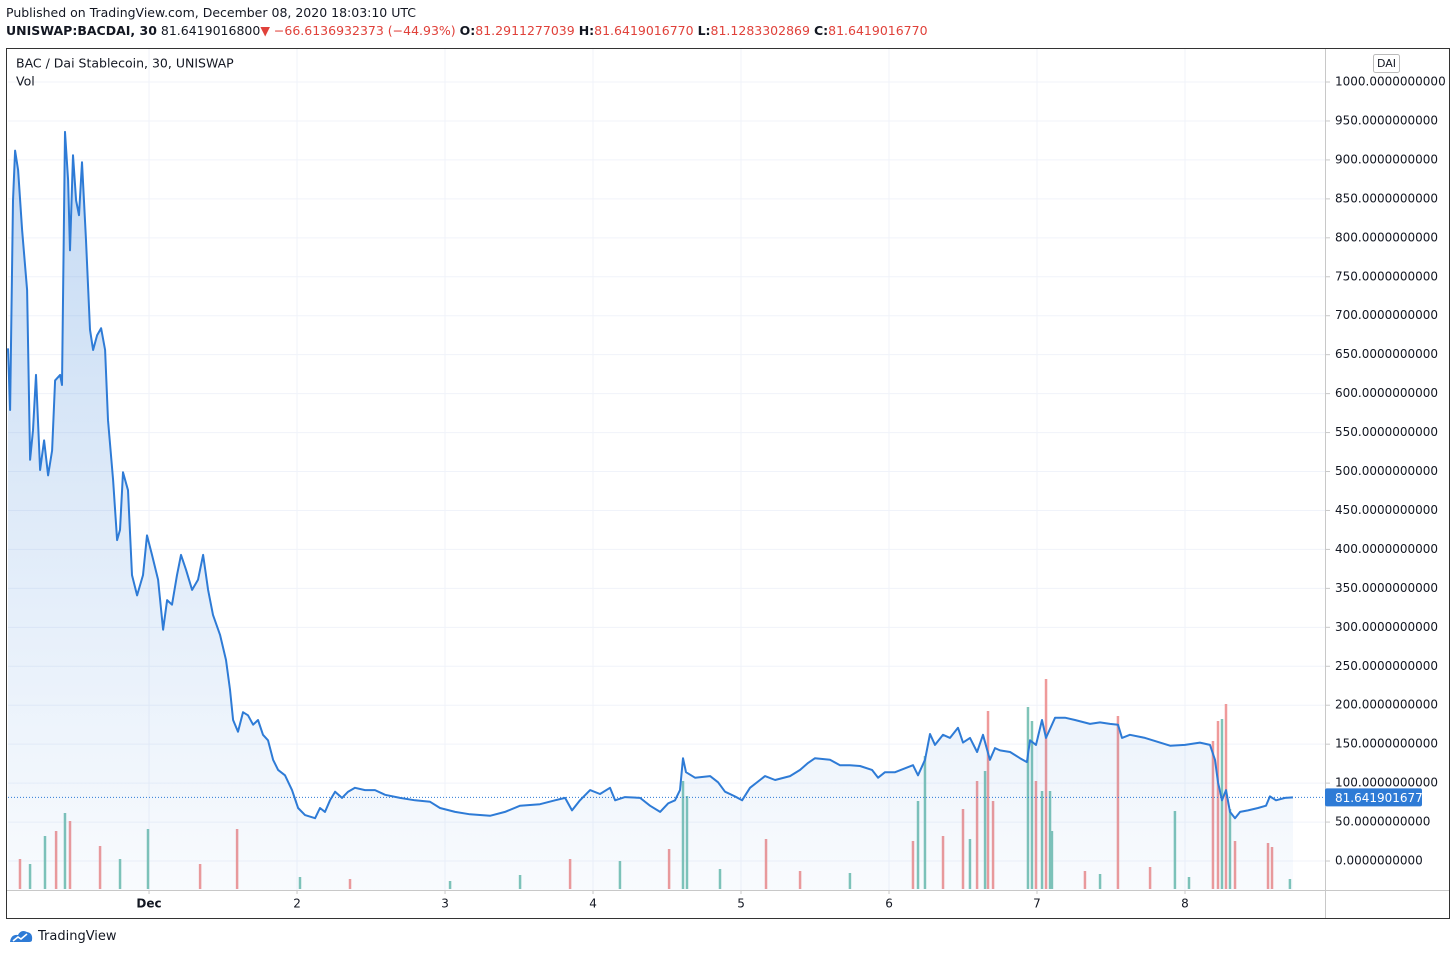 The width and height of the screenshot is (1456, 958). What do you see at coordinates (741, 904) in the screenshot?
I see `x-tick-label: 5` at bounding box center [741, 904].